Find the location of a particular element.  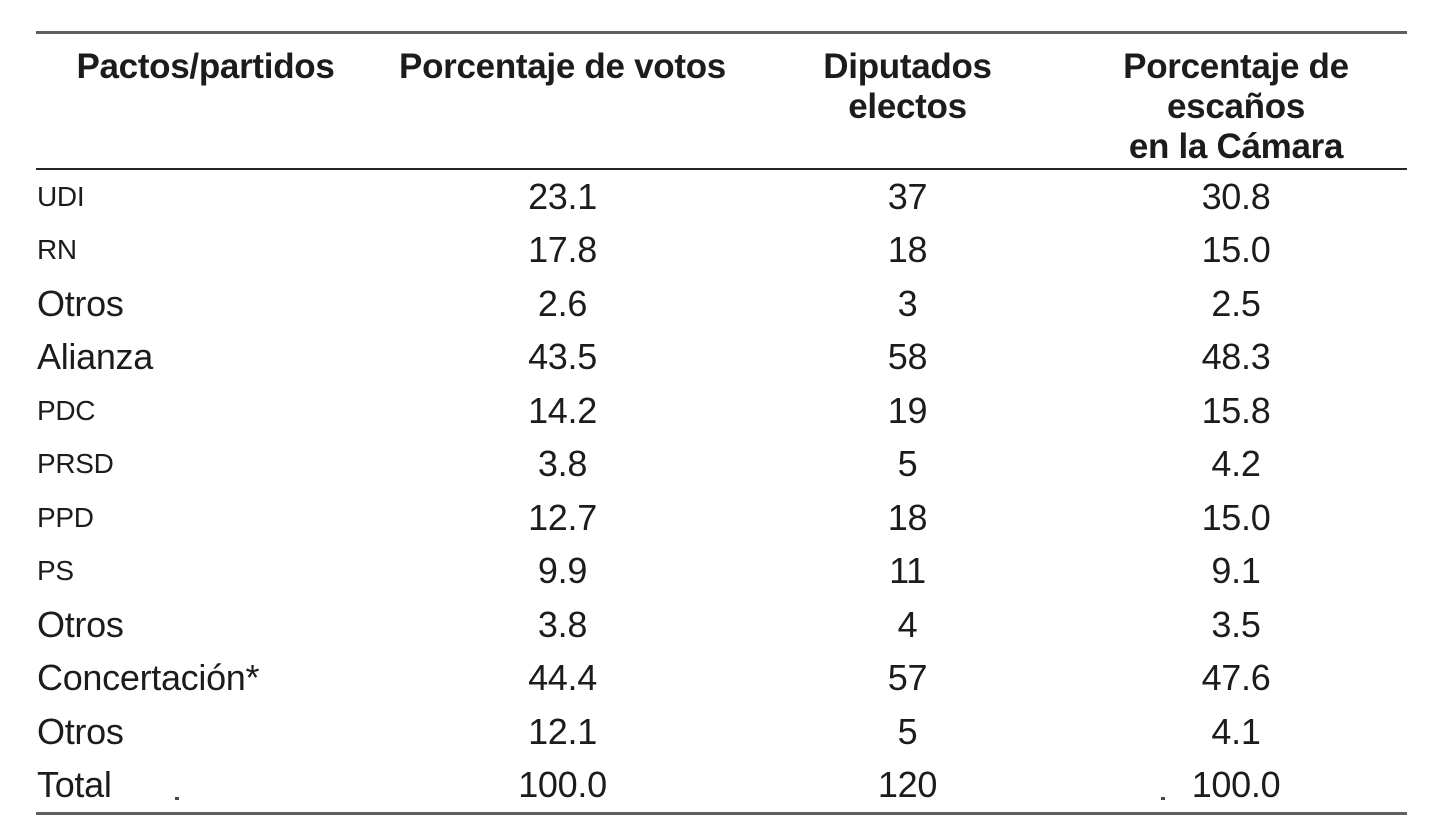

cell-seat-share-pct: 47.6 is located at coordinates (1236, 678).